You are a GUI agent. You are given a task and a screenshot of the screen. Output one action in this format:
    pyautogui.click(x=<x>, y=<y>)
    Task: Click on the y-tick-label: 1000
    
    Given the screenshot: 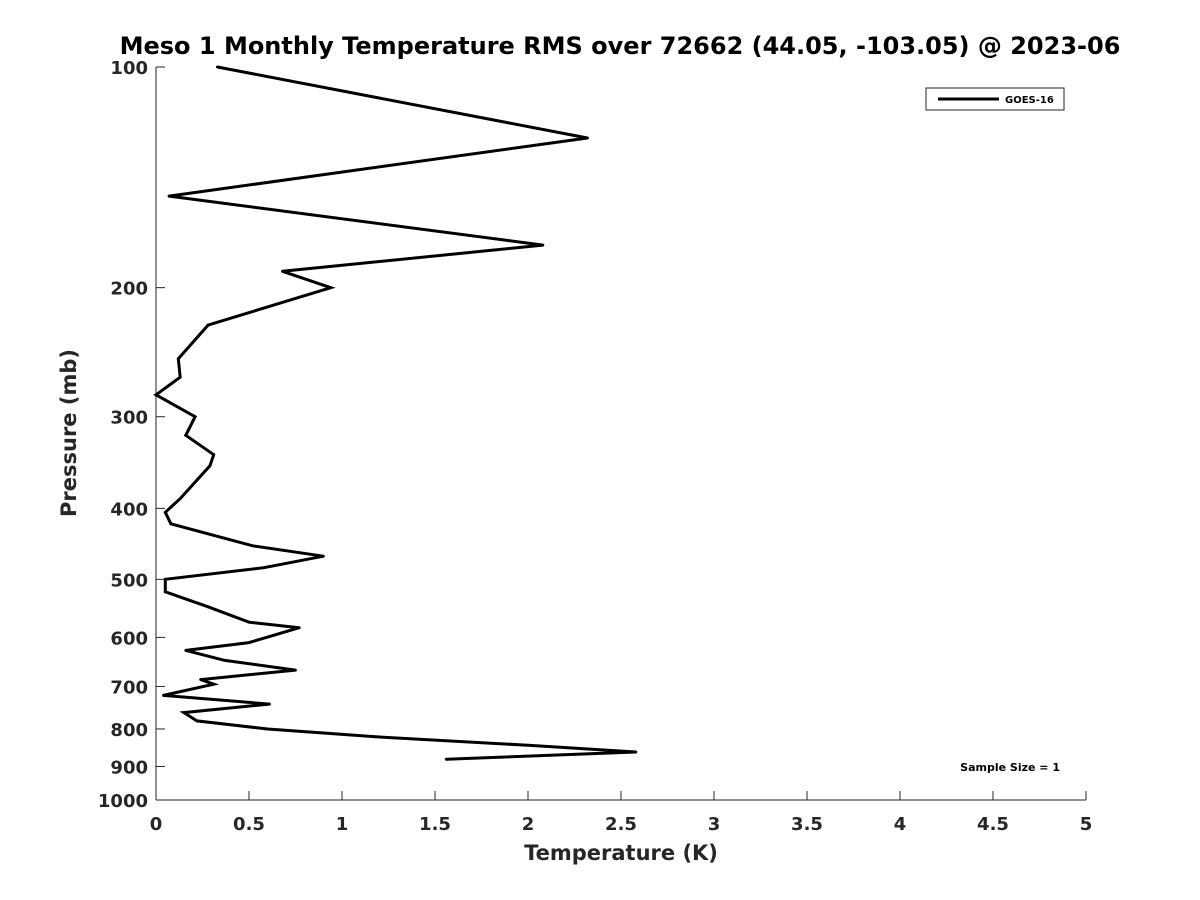 What is the action you would take?
    pyautogui.click(x=123, y=801)
    